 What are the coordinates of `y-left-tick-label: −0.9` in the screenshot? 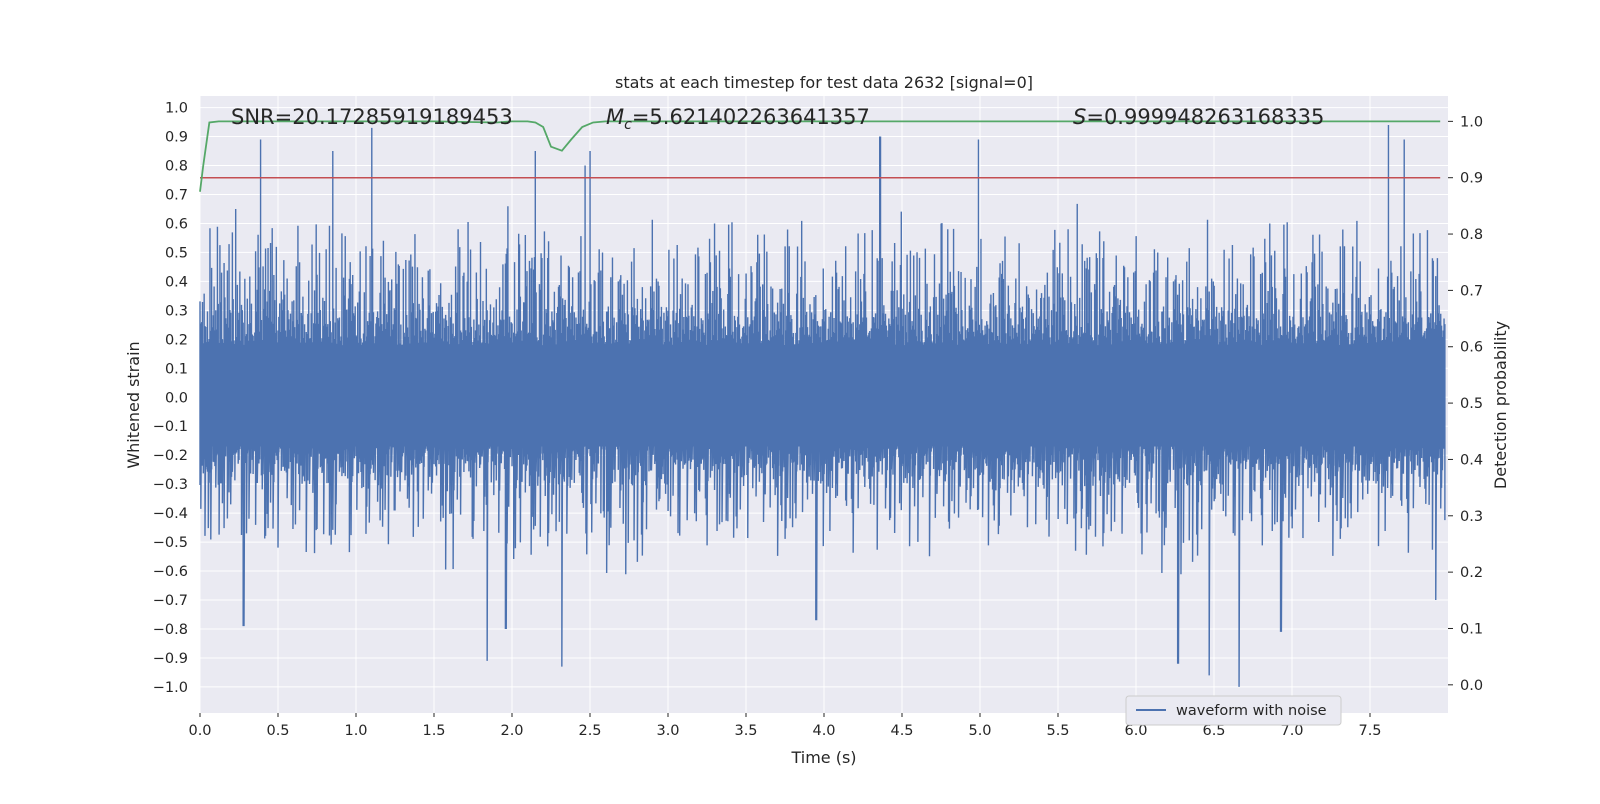 It's located at (170, 659).